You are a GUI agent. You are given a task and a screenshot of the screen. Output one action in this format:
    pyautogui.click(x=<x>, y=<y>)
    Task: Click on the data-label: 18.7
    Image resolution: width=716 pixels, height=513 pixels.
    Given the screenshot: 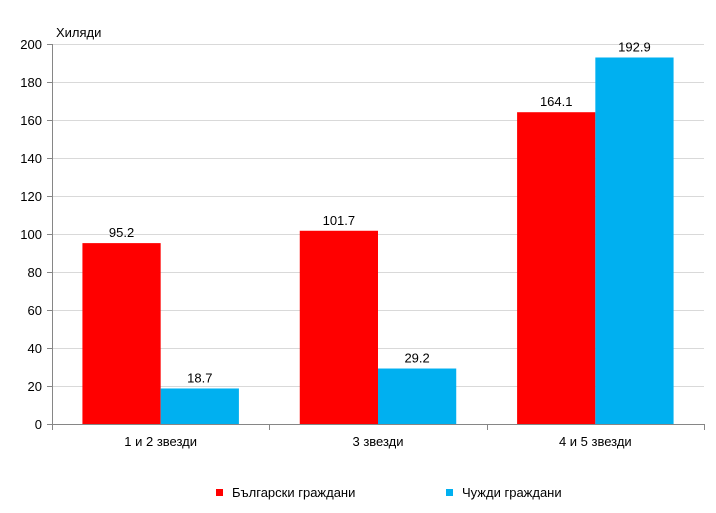 What is the action you would take?
    pyautogui.click(x=199, y=377)
    